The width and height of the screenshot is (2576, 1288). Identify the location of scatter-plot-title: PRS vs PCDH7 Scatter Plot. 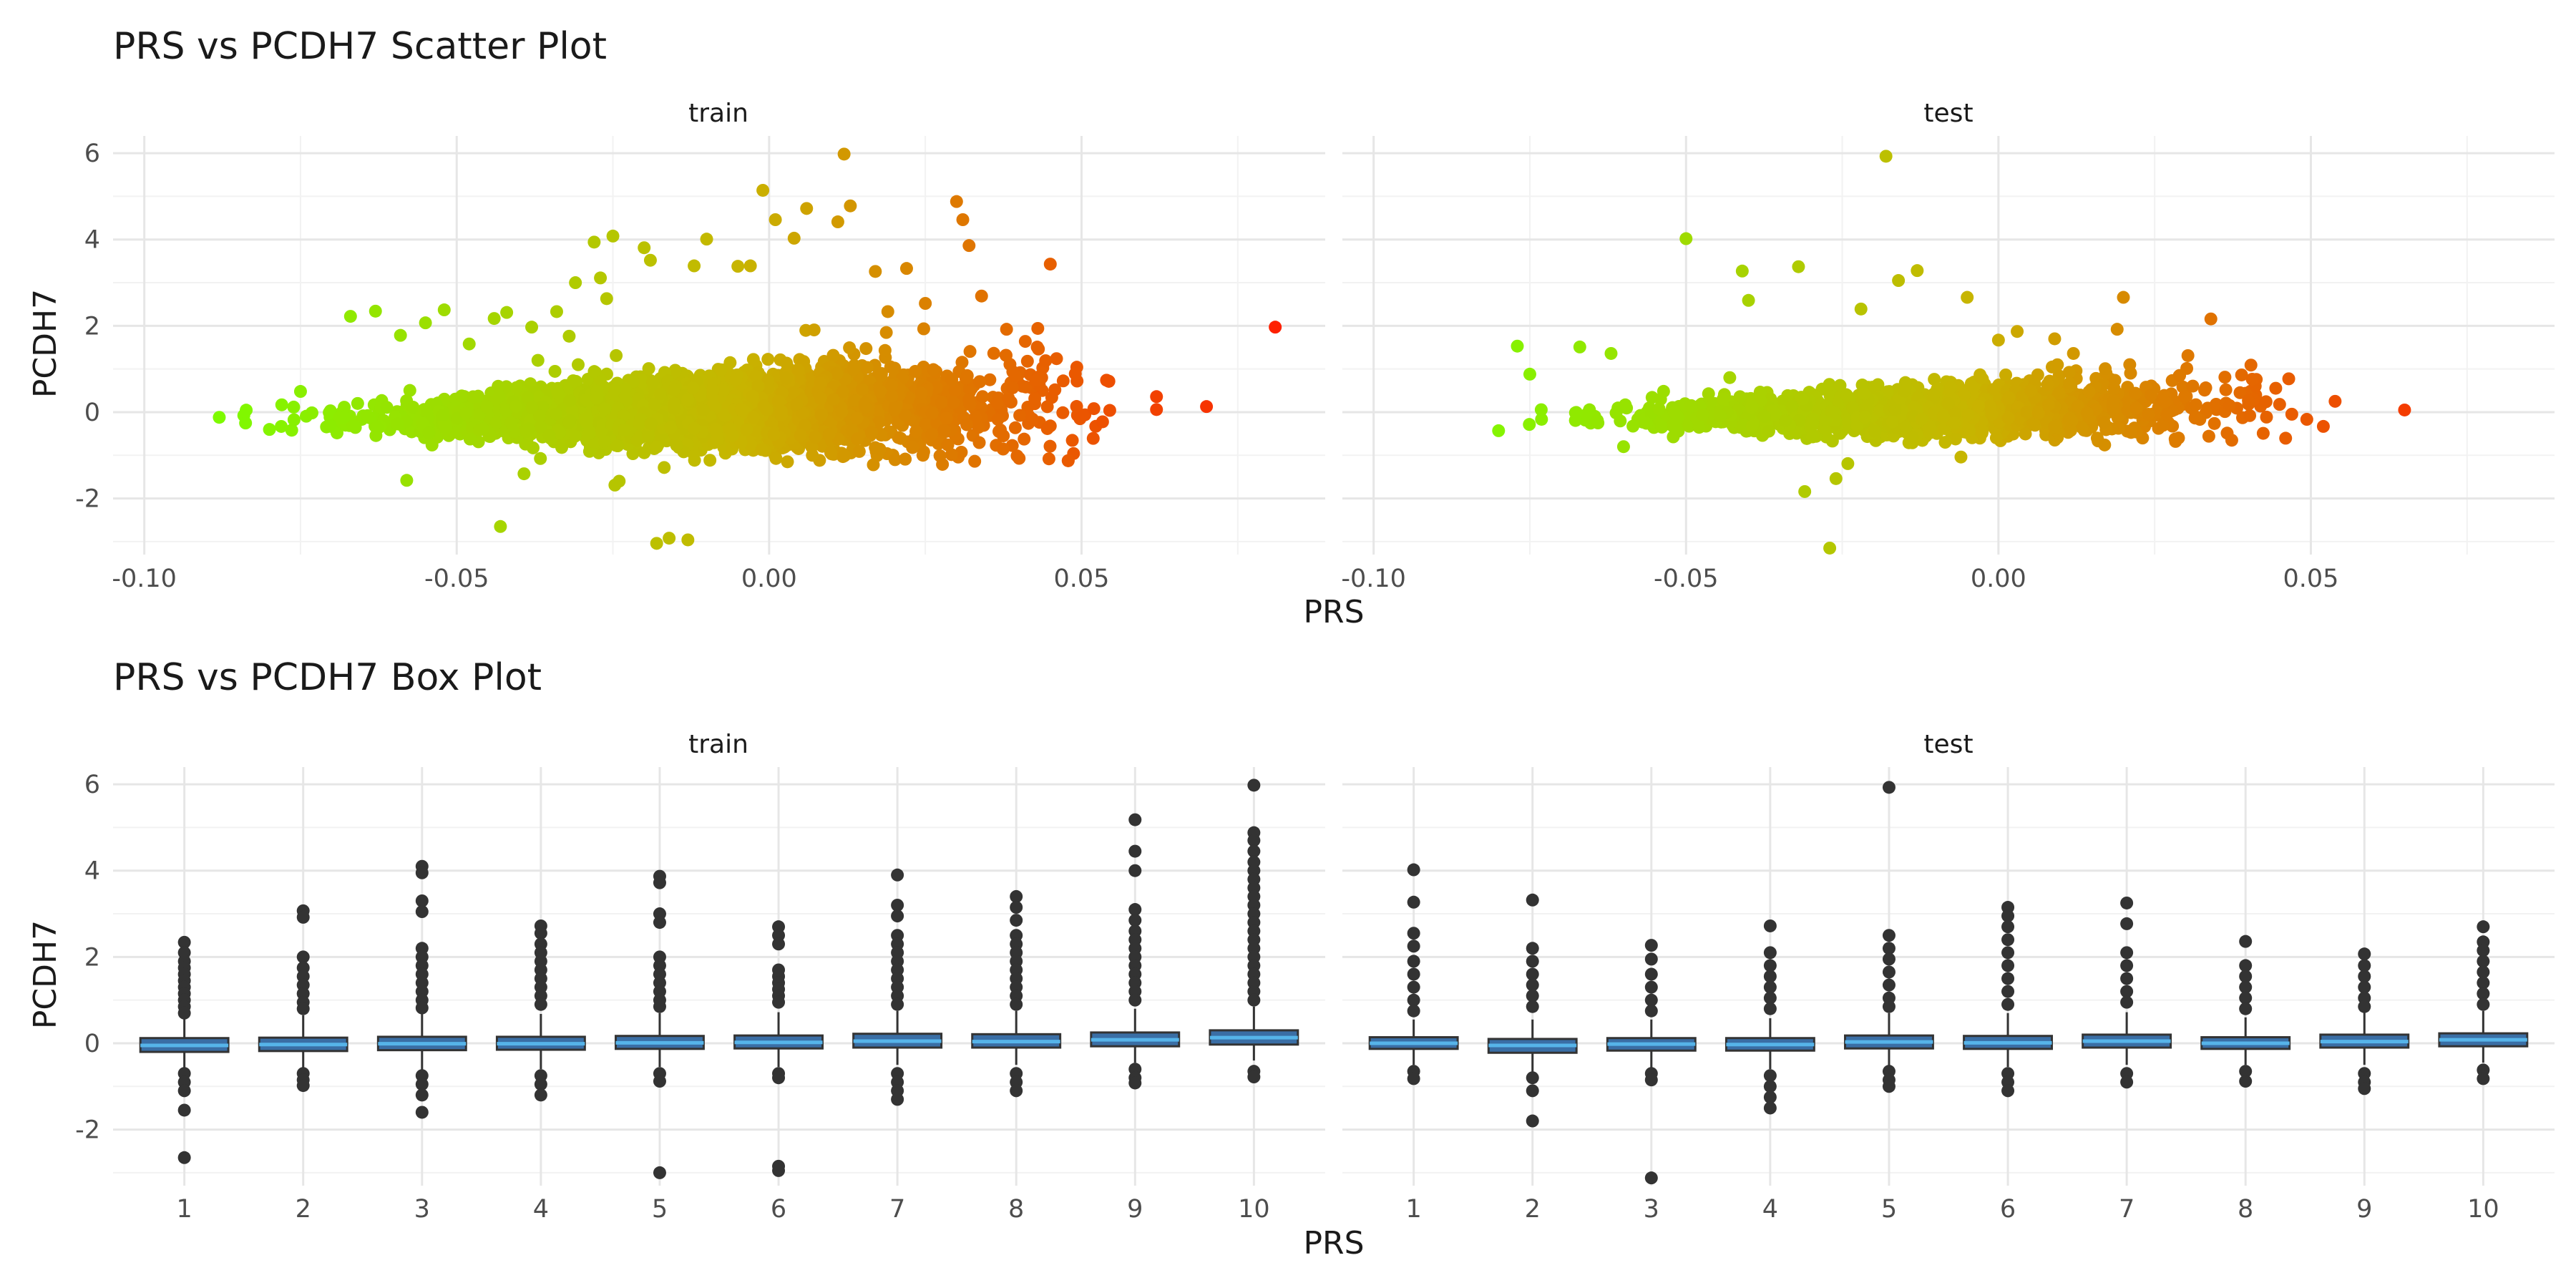
(360, 46).